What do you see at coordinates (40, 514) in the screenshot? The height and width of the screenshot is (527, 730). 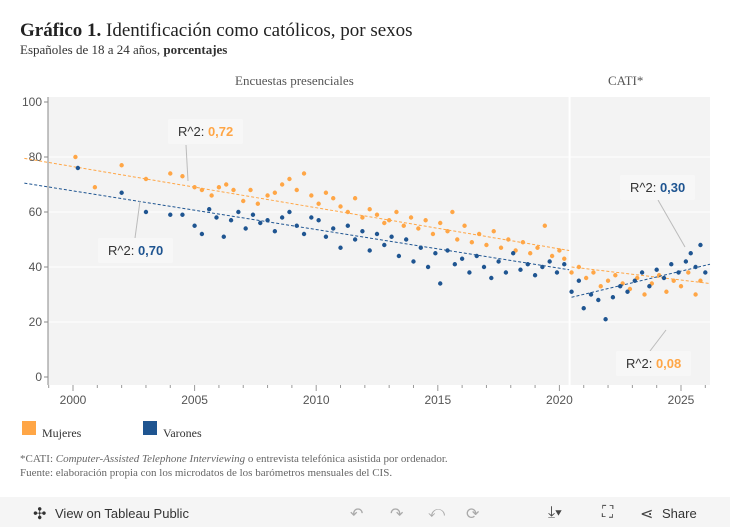 I see `tableau-logo-icon: ✣` at bounding box center [40, 514].